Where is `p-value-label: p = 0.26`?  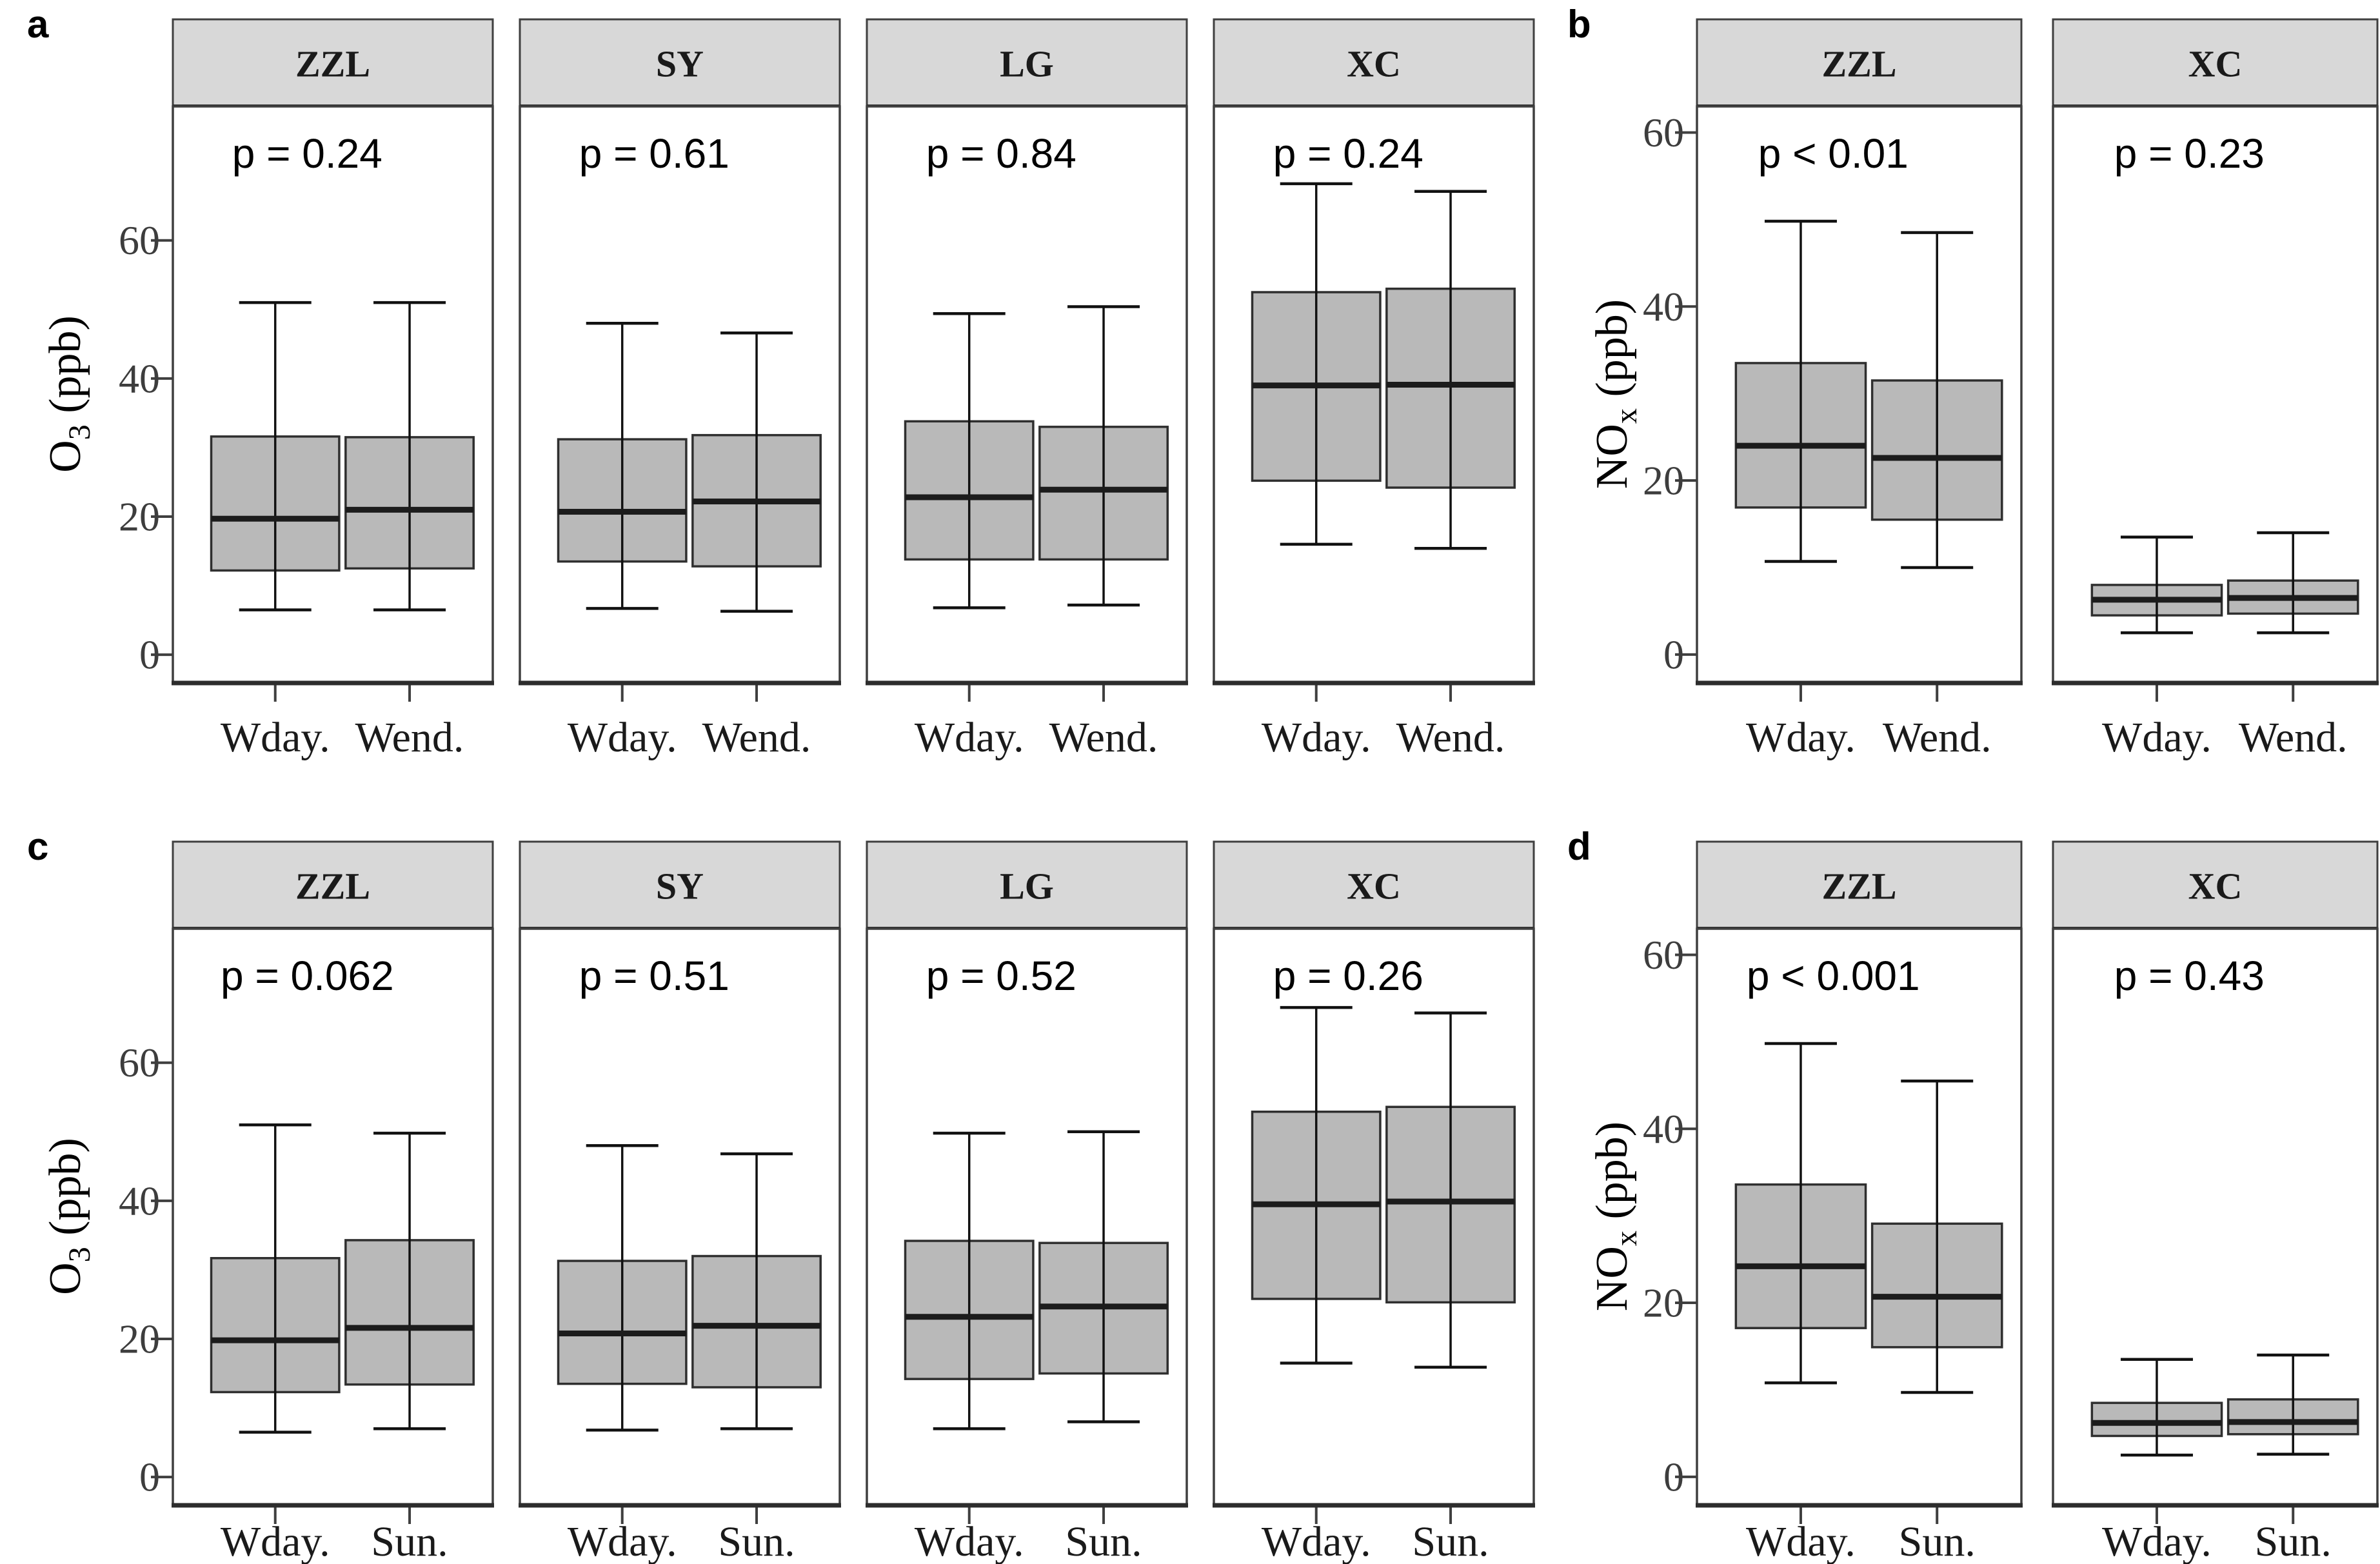
p-value-label: p = 0.26 is located at coordinates (1348, 976).